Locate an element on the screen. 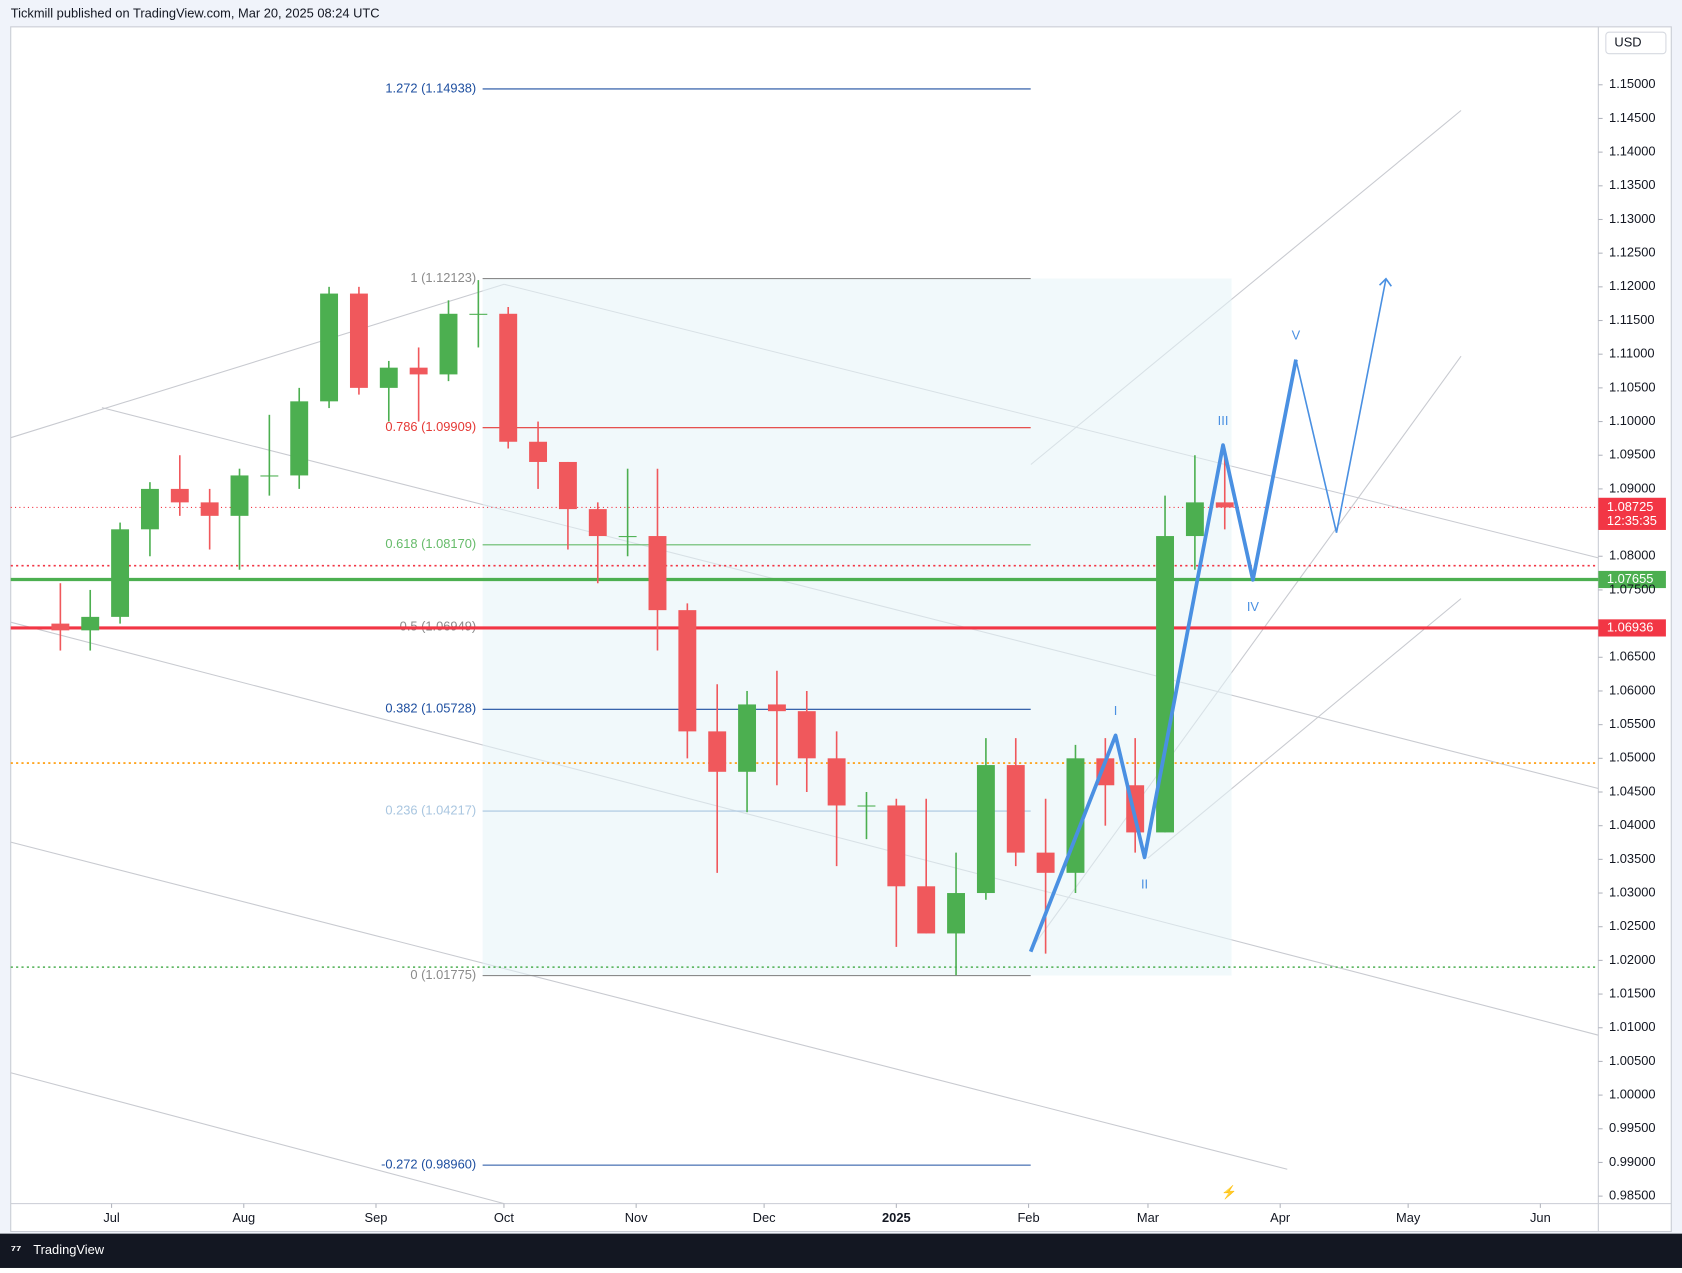 This screenshot has height=1273, width=1682. y-tick-label: 1.02000 is located at coordinates (1632, 959).